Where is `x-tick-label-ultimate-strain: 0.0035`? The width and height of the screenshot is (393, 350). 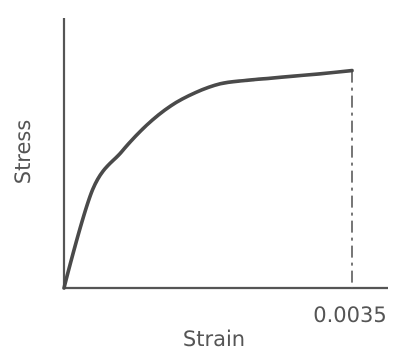 x-tick-label-ultimate-strain: 0.0035 is located at coordinates (349, 315).